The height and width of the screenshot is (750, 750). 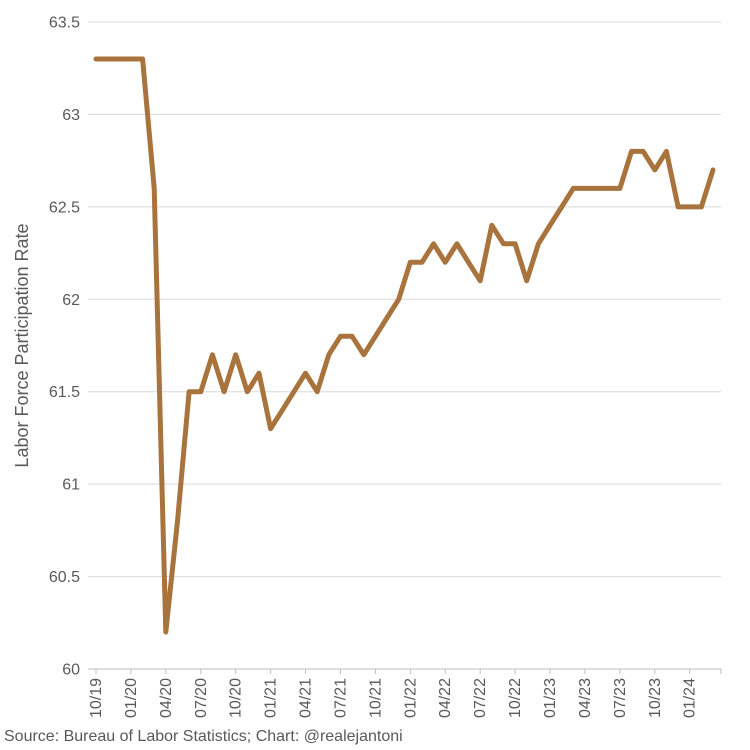 What do you see at coordinates (271, 698) in the screenshot?
I see `x-tick-label: 01/21` at bounding box center [271, 698].